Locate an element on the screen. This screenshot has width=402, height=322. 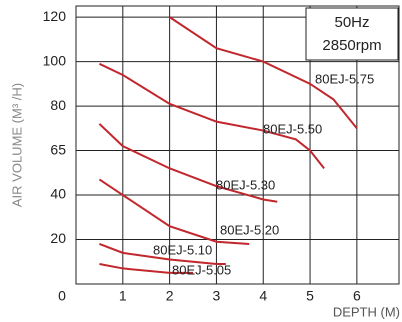
curve-label: 80EJ-5.10 is located at coordinates (182, 249).